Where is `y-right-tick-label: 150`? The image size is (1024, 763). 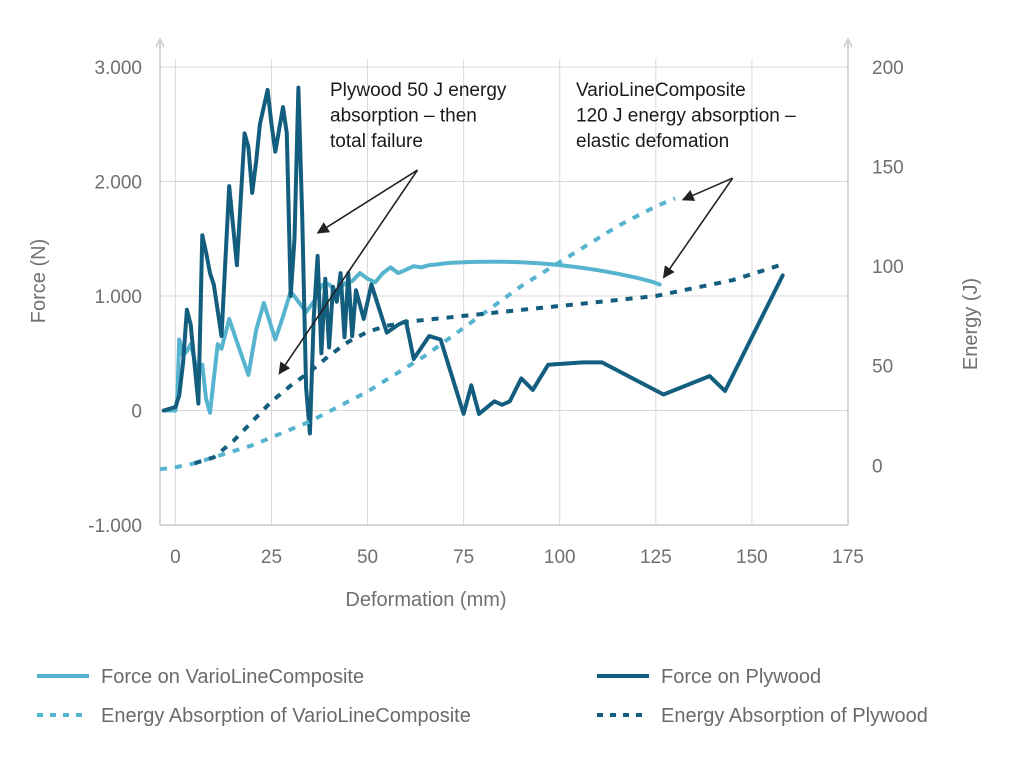
y-right-tick-label: 150 is located at coordinates (888, 168).